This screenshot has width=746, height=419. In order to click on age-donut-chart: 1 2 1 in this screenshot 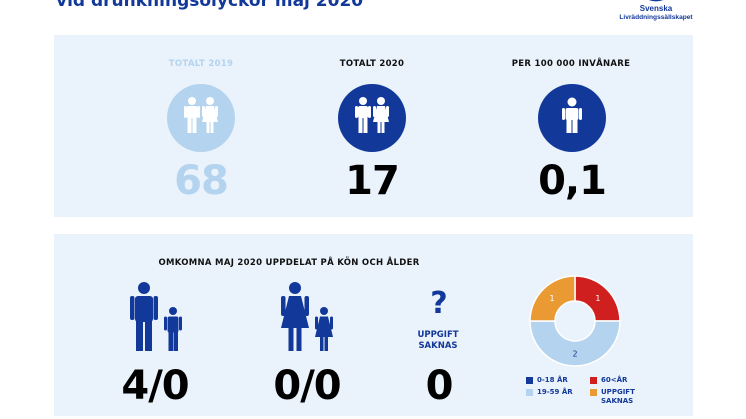, I will do `click(575, 321)`.